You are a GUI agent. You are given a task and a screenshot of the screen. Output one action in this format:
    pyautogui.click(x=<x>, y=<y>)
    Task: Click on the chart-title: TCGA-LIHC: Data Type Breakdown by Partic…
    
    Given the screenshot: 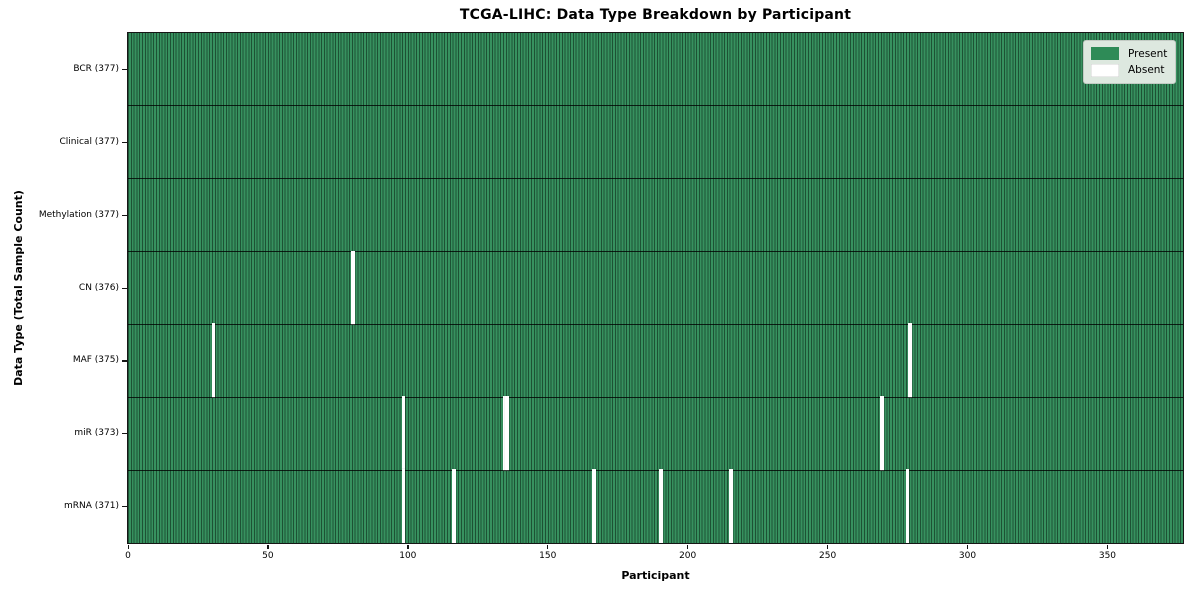 What is the action you would take?
    pyautogui.click(x=655, y=15)
    